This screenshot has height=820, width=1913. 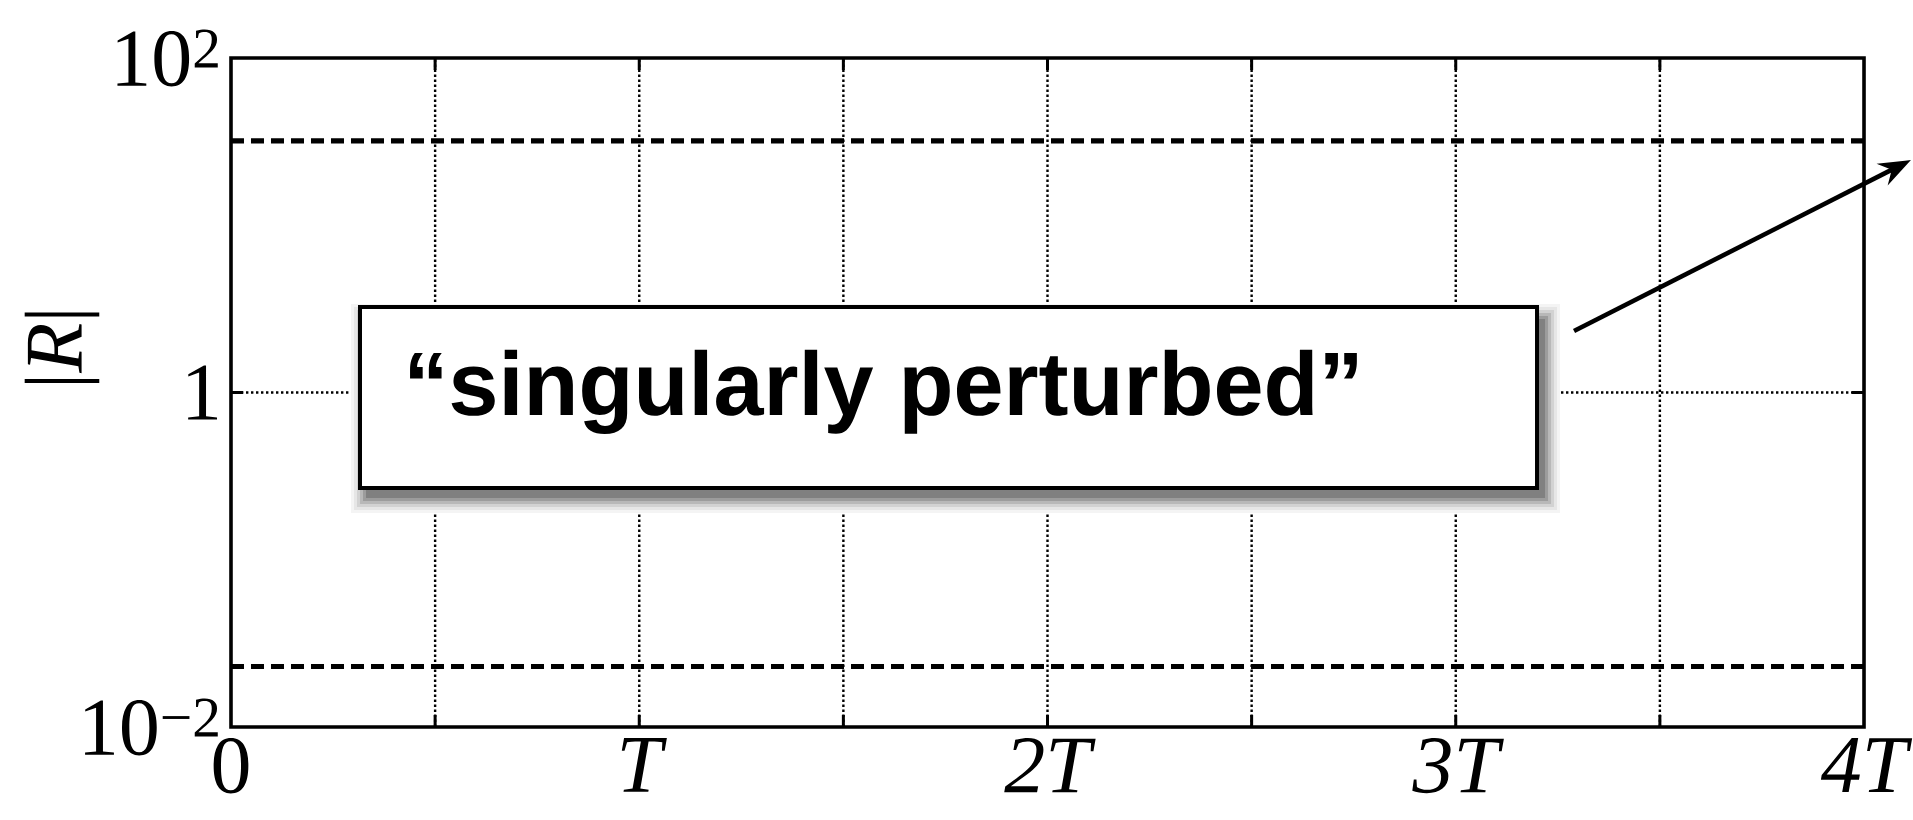 I want to click on y-tick-label: 10$^{2}$, so click(x=167, y=58).